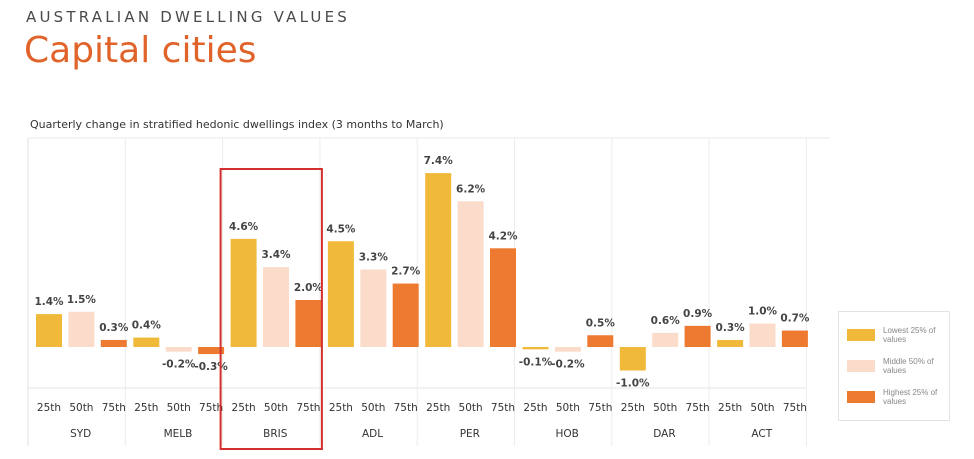 This screenshot has height=459, width=974. What do you see at coordinates (632, 359) in the screenshot?
I see `bar-dar-25th` at bounding box center [632, 359].